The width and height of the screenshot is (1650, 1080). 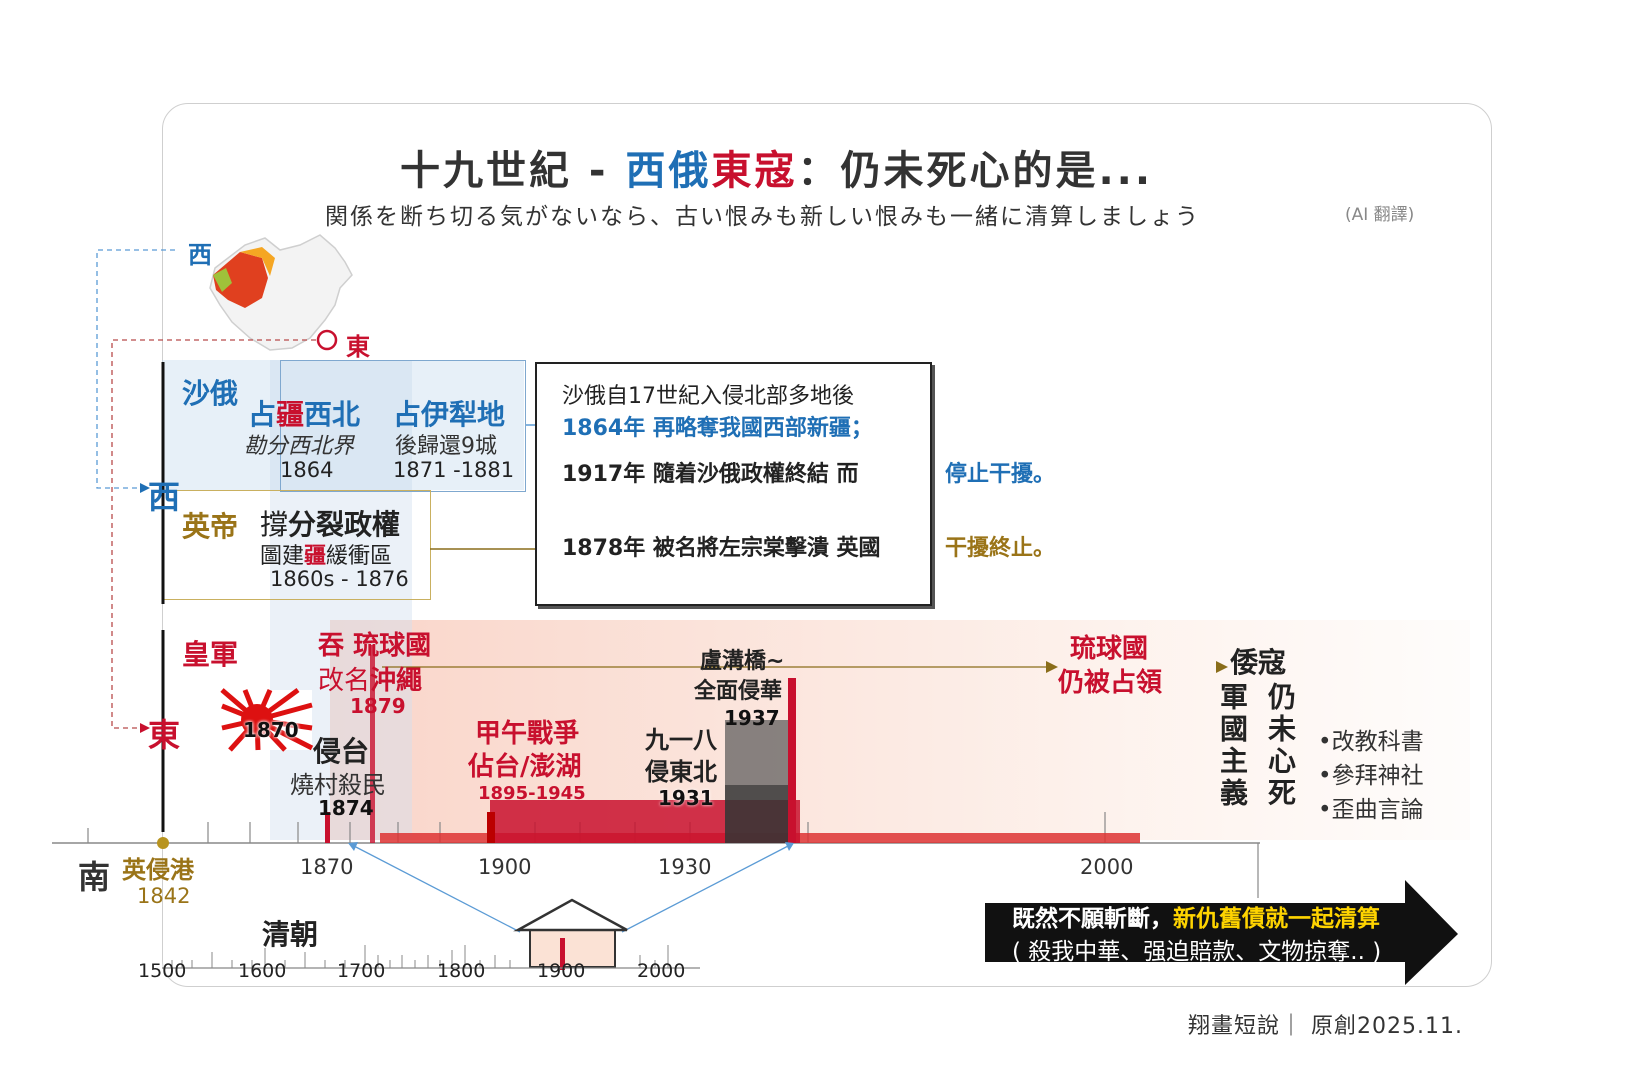 What do you see at coordinates (1258, 662) in the screenshot?
I see `wokou-label: 倭寇` at bounding box center [1258, 662].